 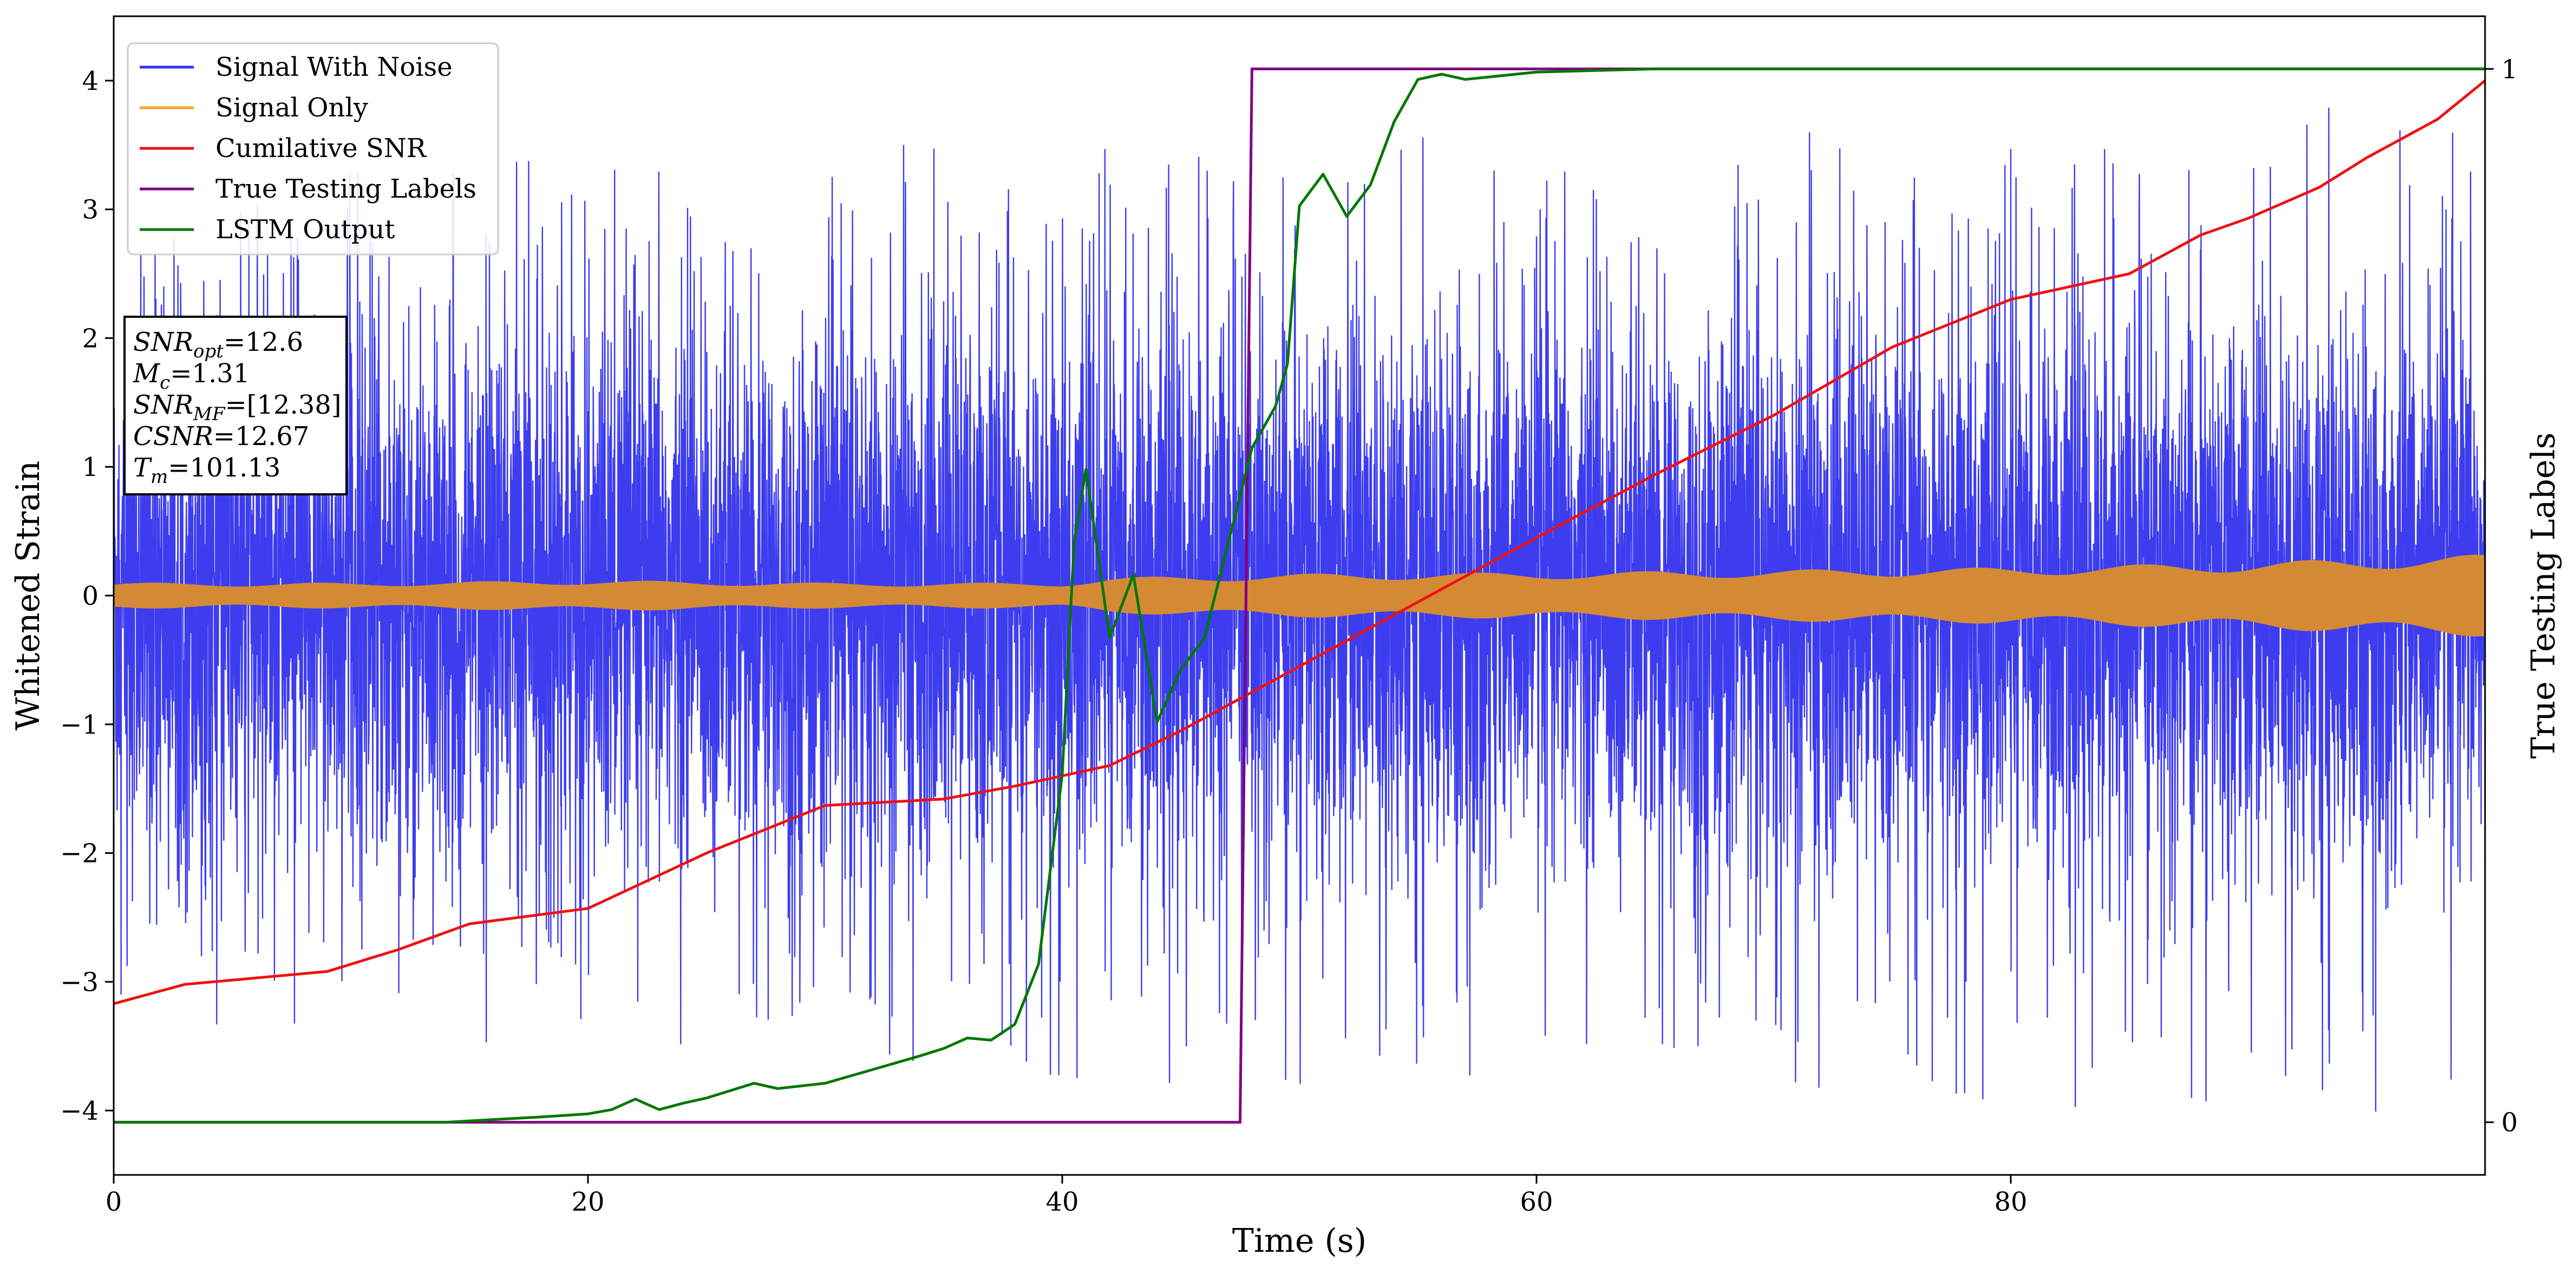 I want to click on annotation-value: =101.13, so click(x=224, y=468).